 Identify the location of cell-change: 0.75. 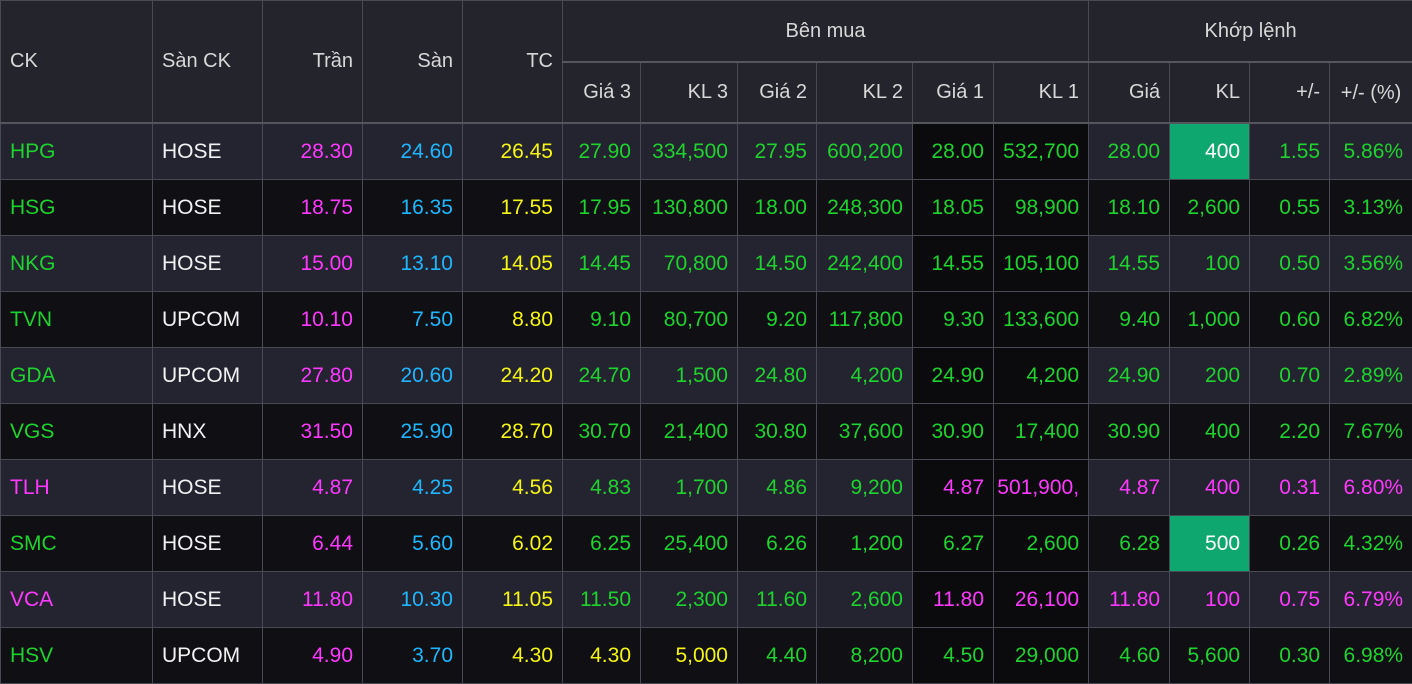
(1290, 599).